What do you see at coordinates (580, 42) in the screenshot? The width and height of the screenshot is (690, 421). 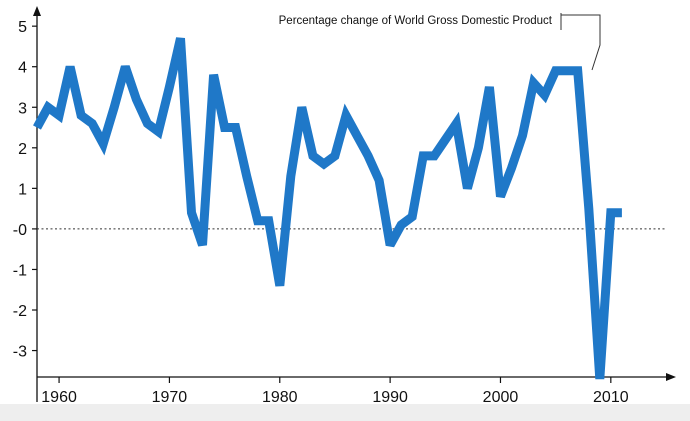 I see `annotation-bracket` at bounding box center [580, 42].